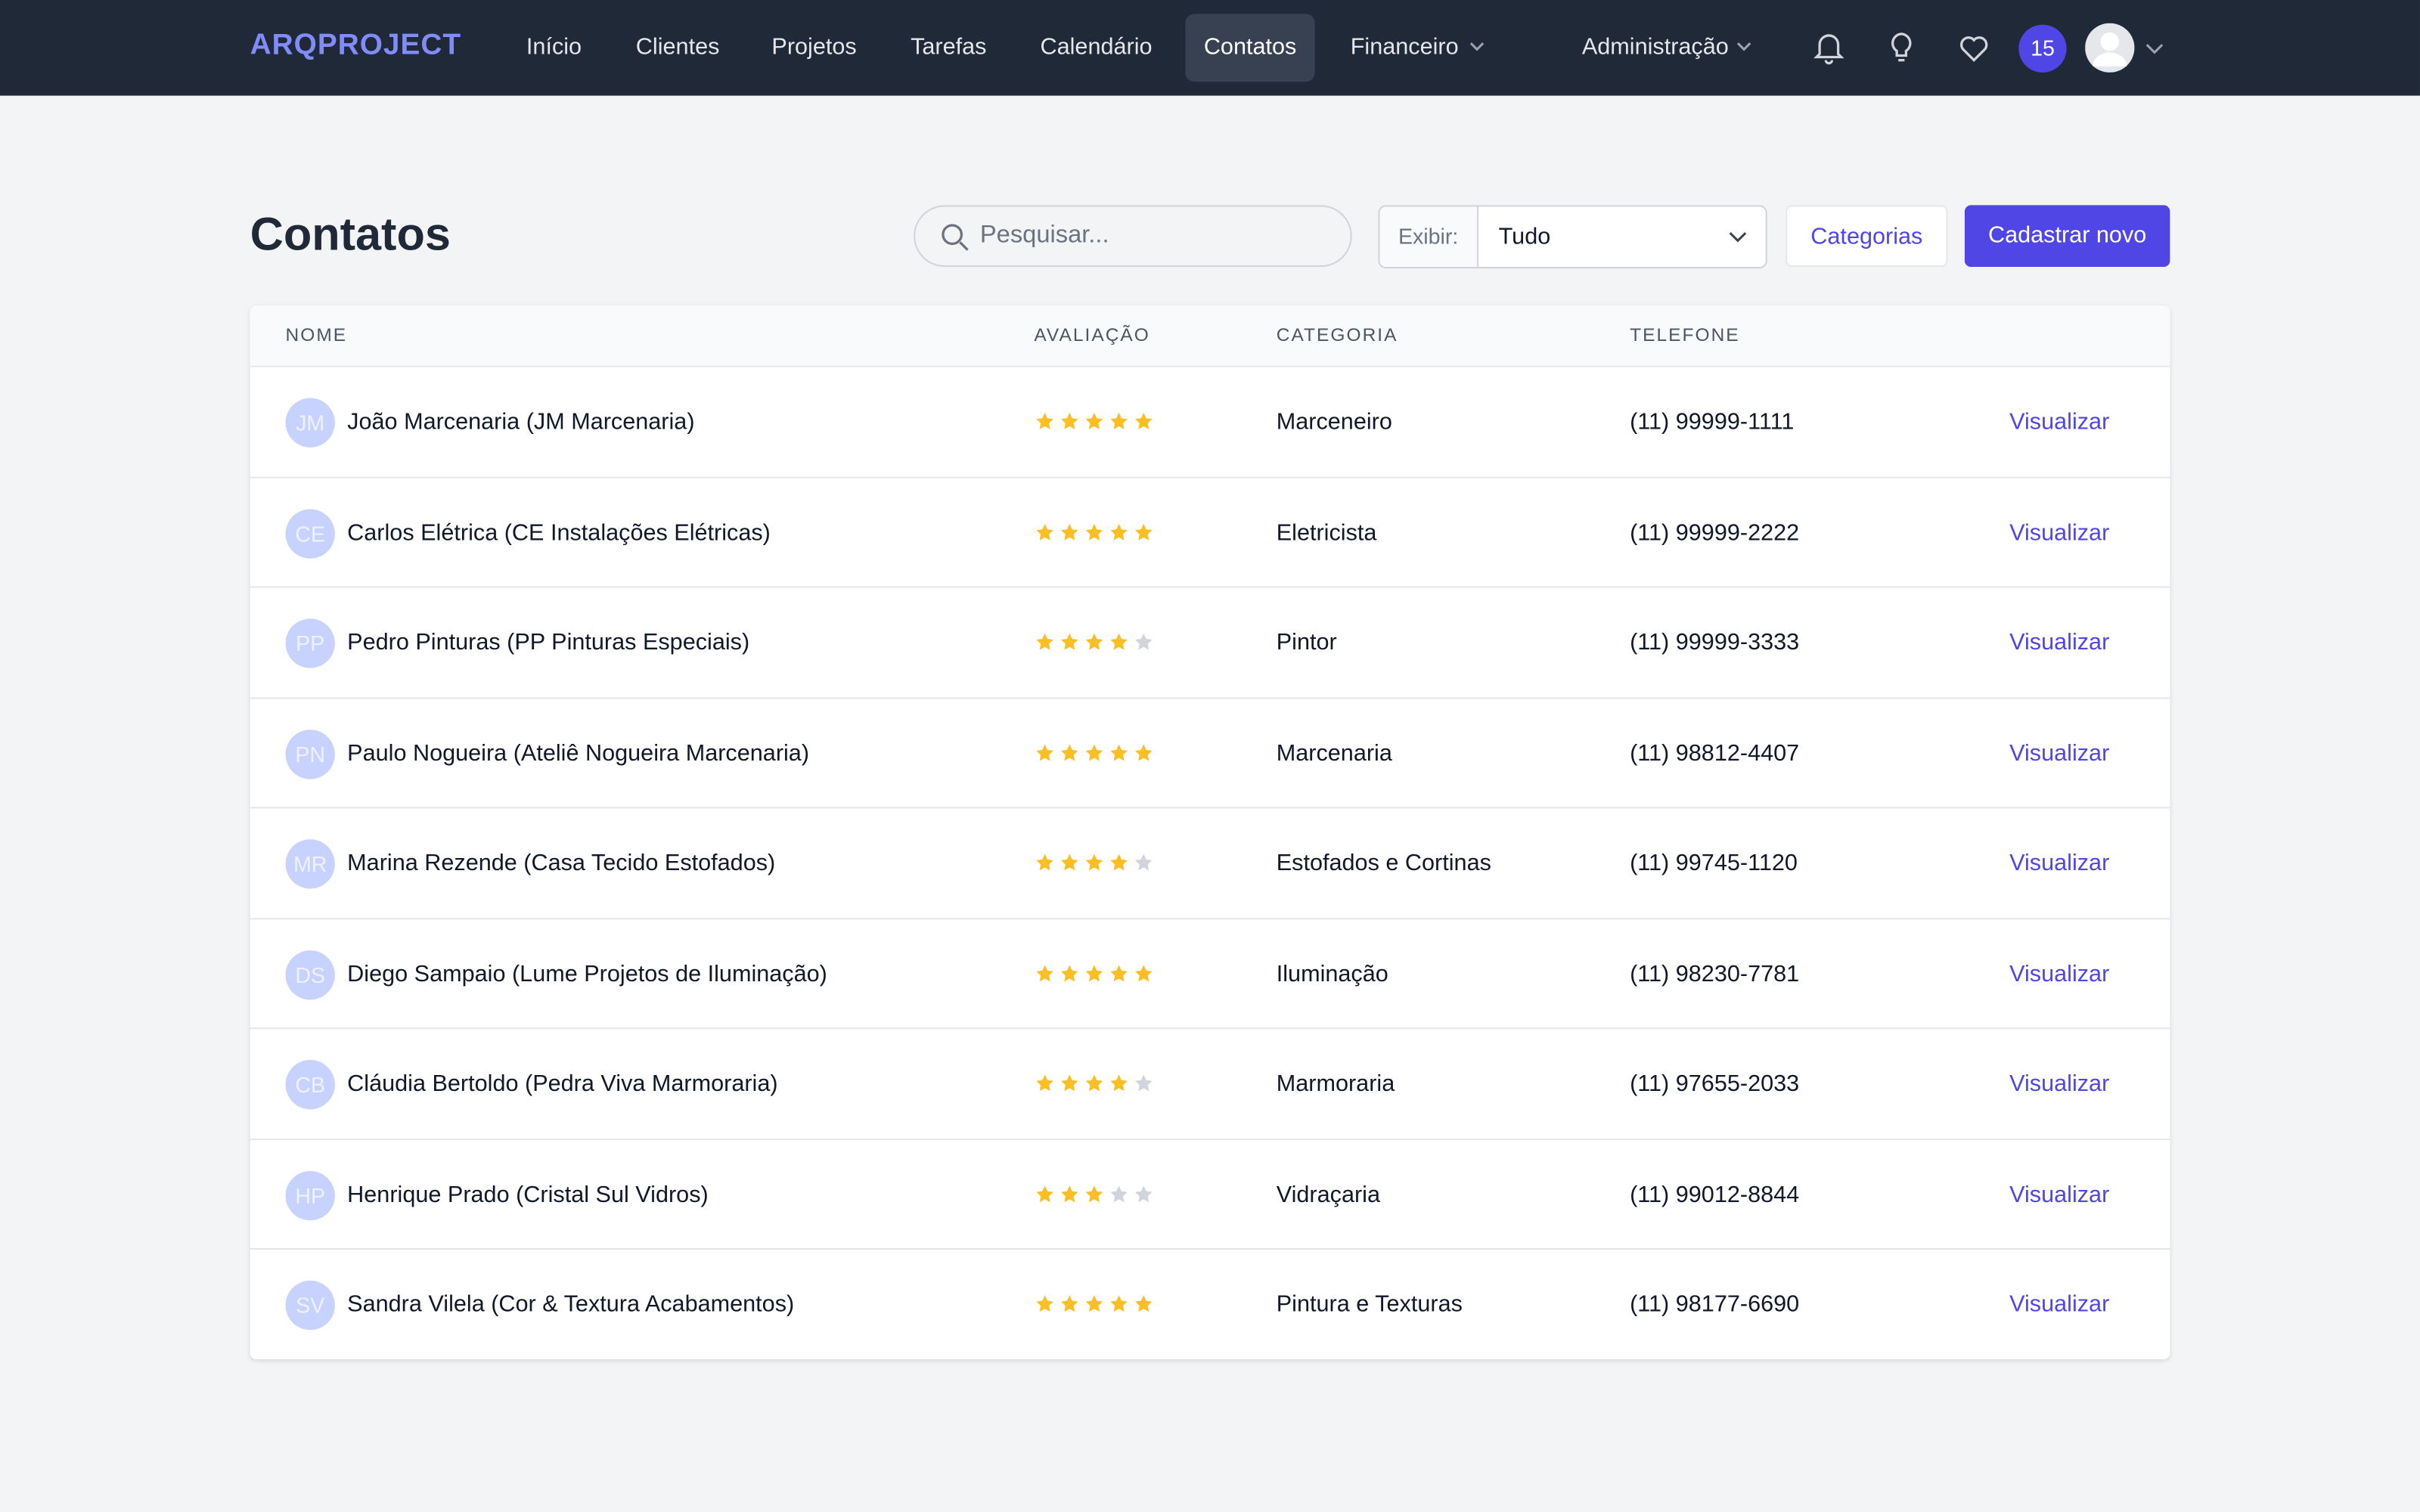 The image size is (2420, 1512). I want to click on phone: (11) 98177-6690, so click(1715, 1304).